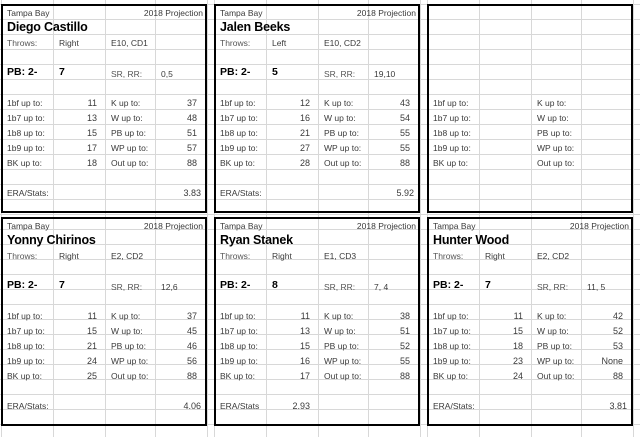 The height and width of the screenshot is (437, 640). What do you see at coordinates (456, 73) in the screenshot?
I see `pb-label` at bounding box center [456, 73].